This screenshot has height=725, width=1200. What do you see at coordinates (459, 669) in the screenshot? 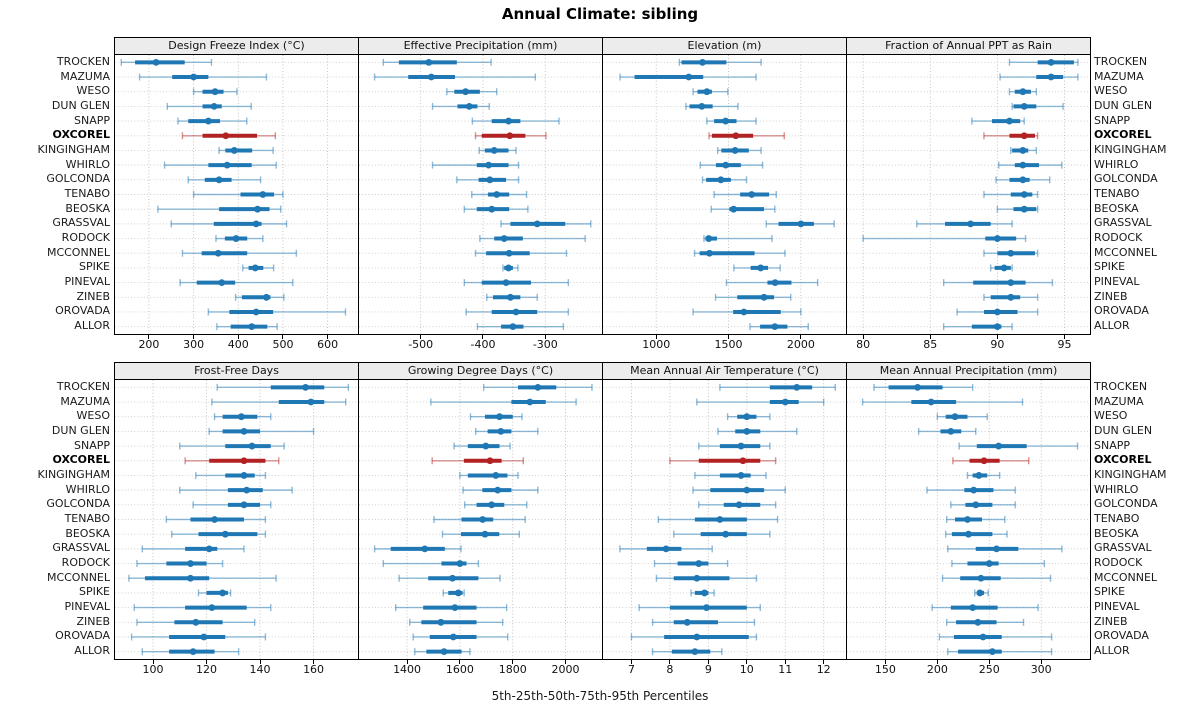
I see `tick-label: 1600` at bounding box center [459, 669].